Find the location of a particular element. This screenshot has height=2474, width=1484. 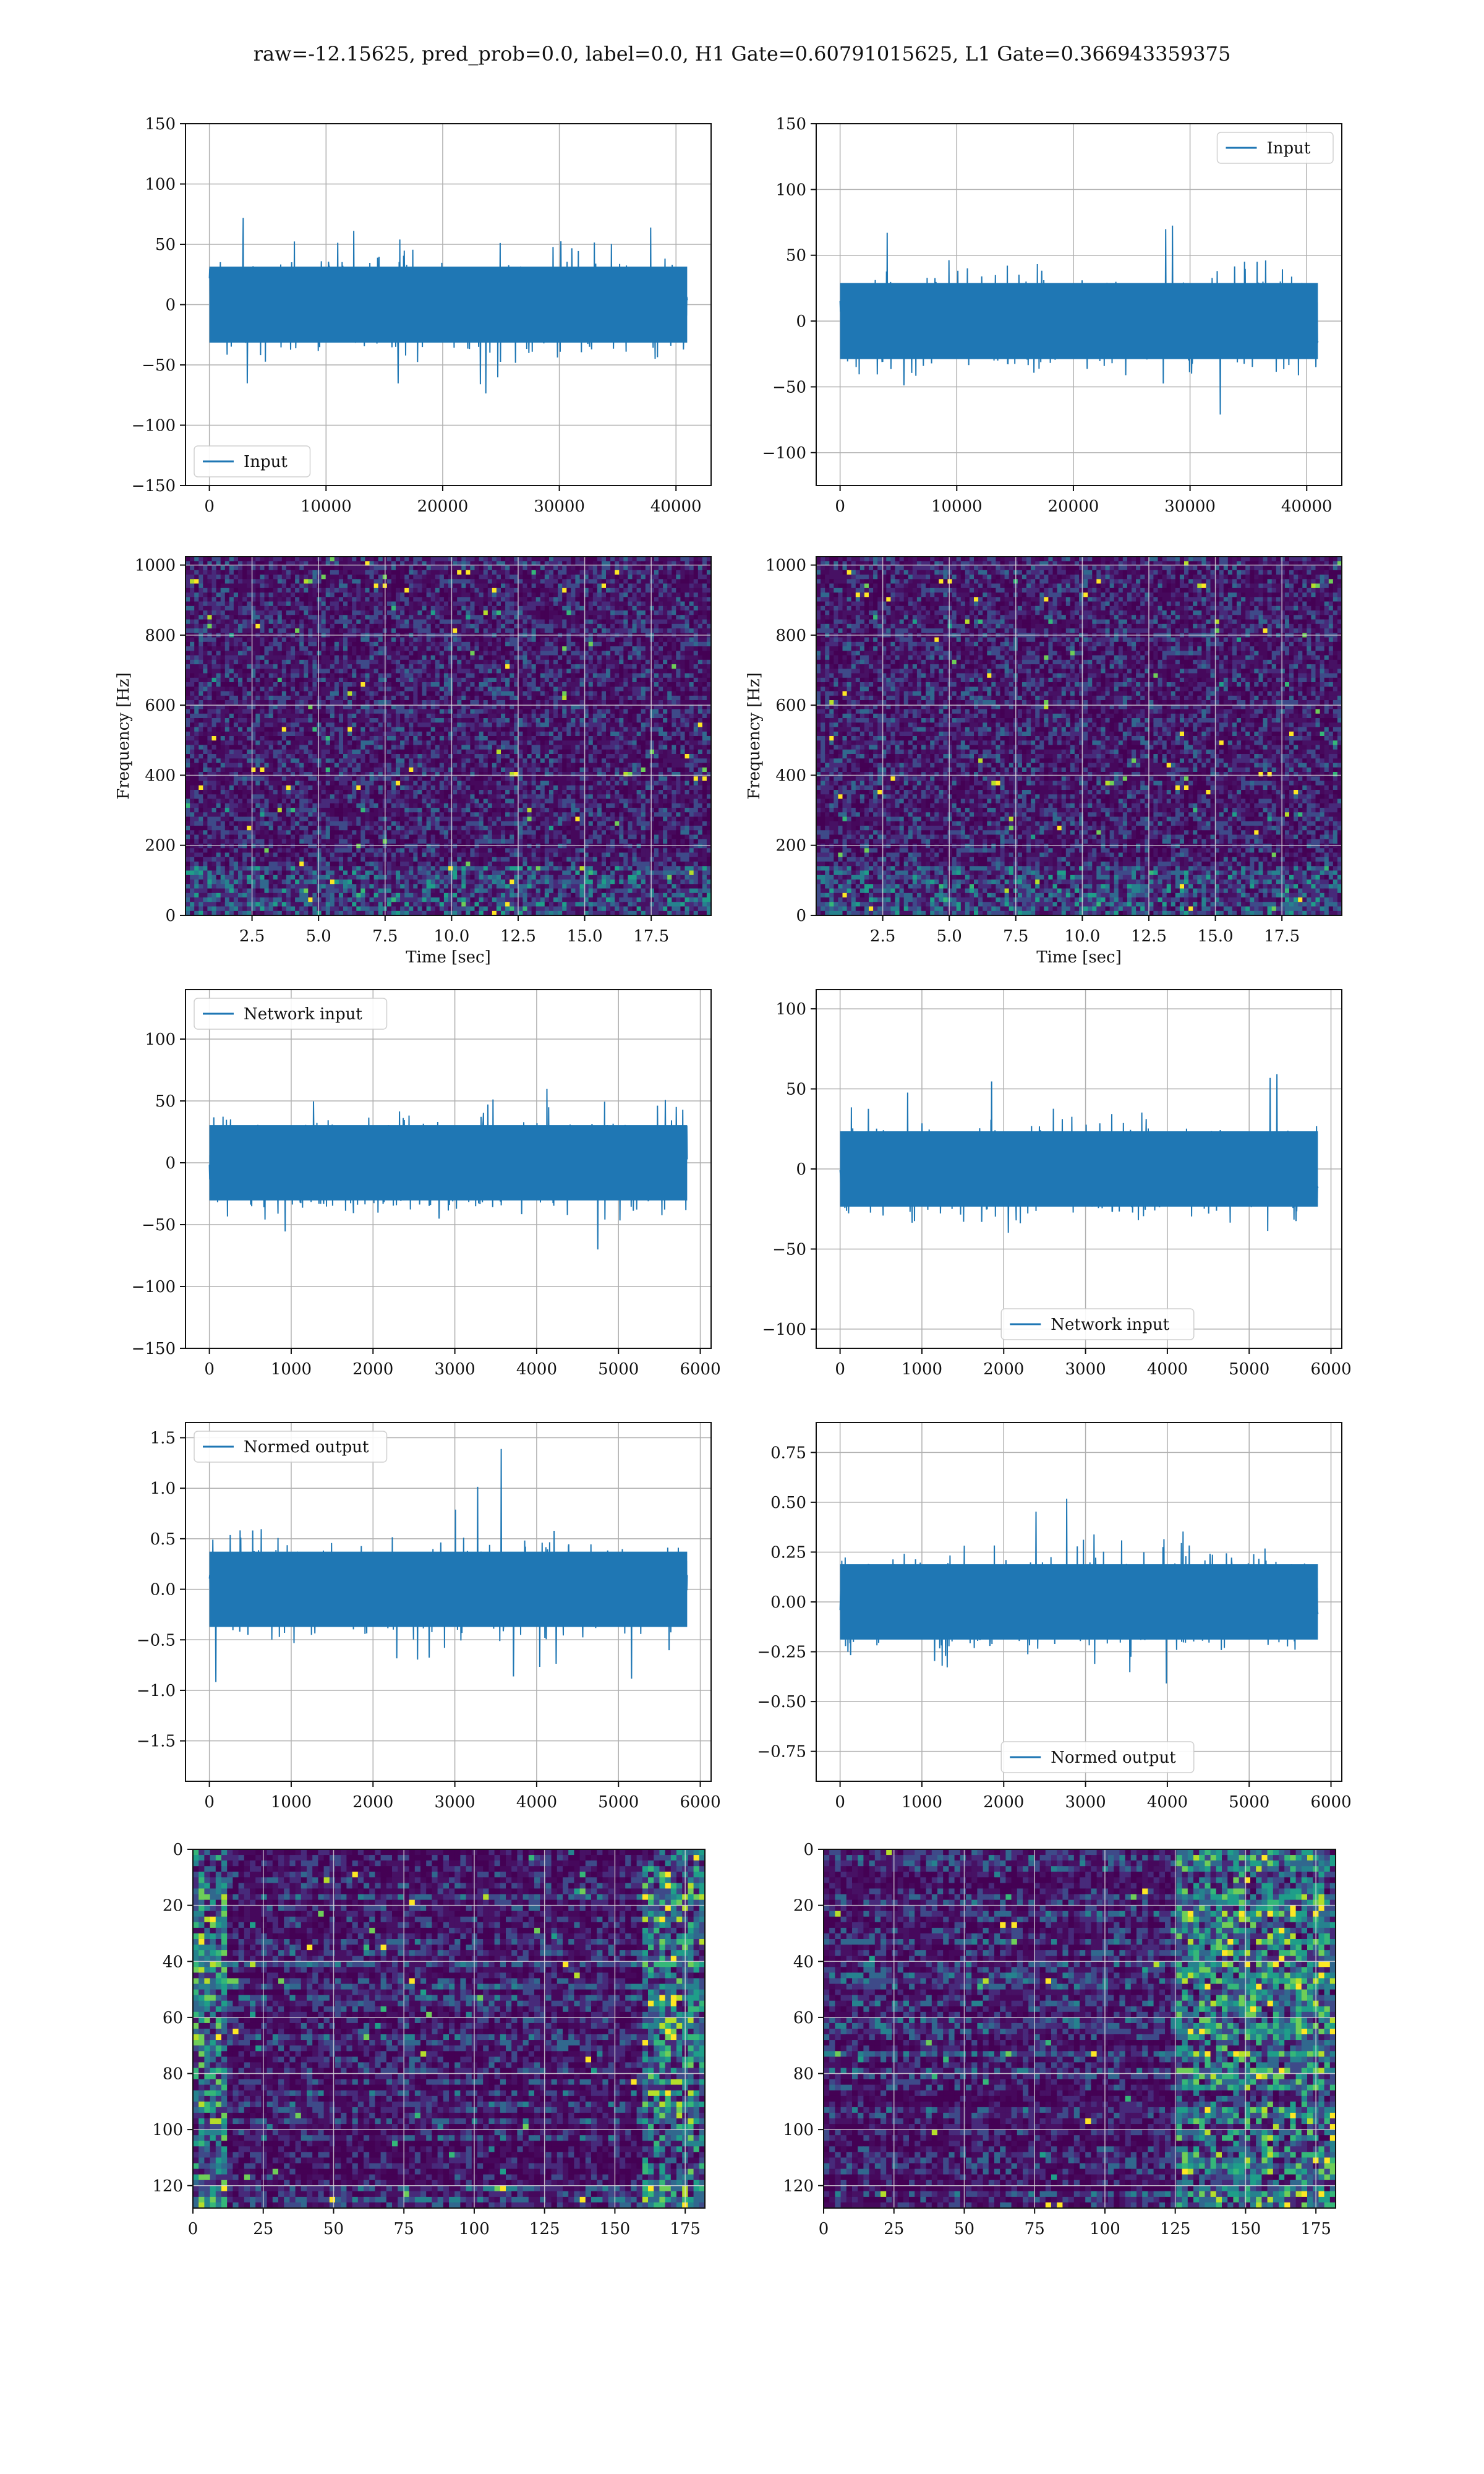

legend: Input is located at coordinates (1275, 147).